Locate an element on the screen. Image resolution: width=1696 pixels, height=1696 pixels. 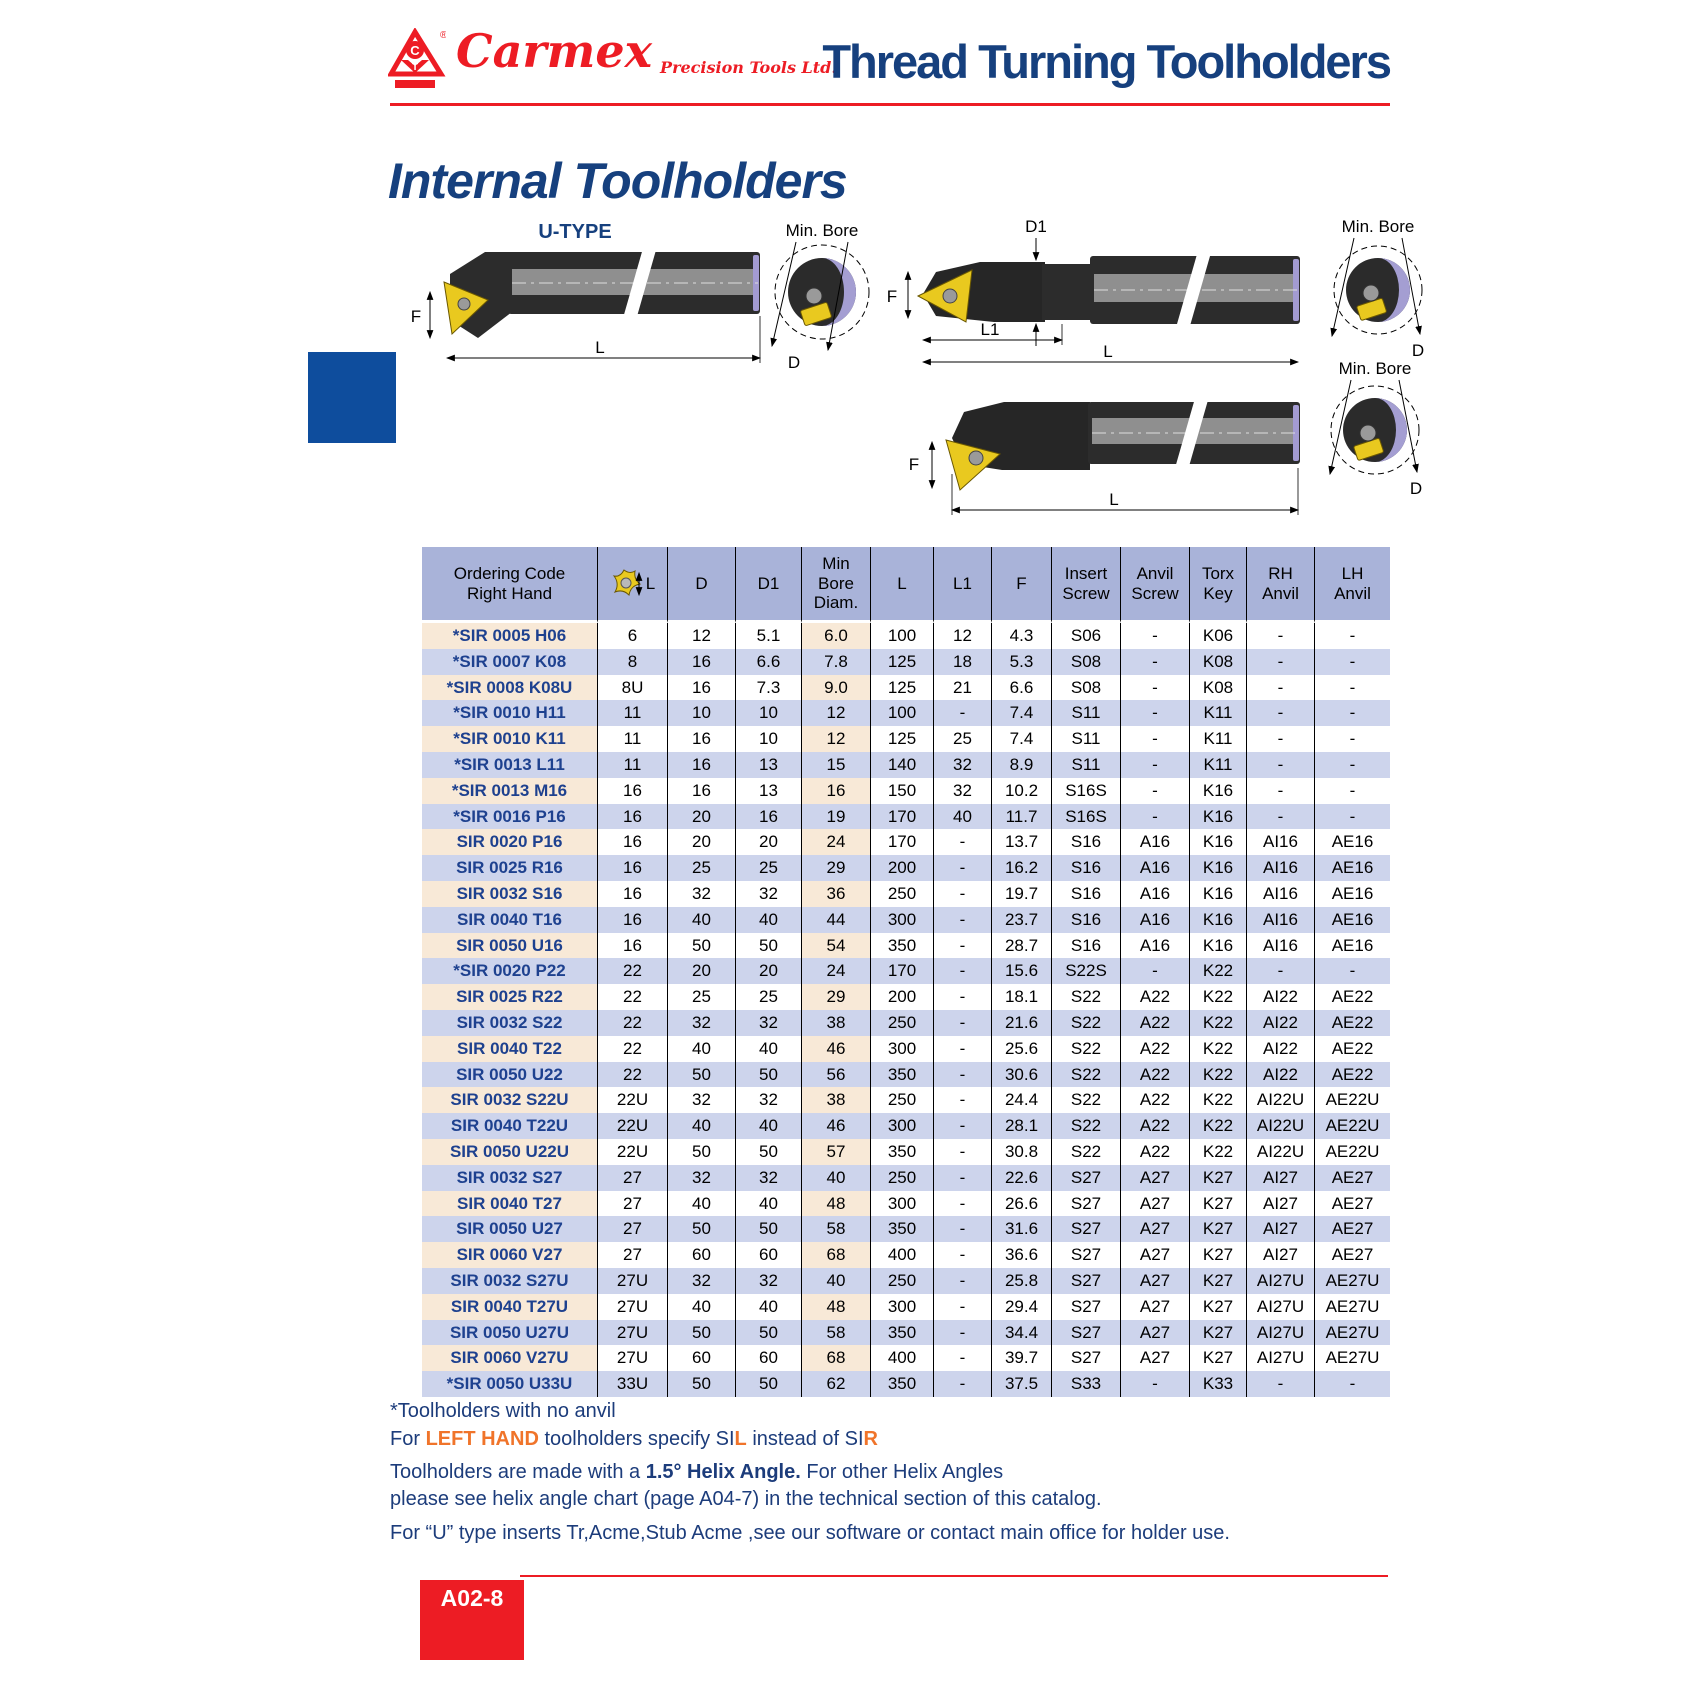
cell-insert-size: 22 is located at coordinates (632, 971).